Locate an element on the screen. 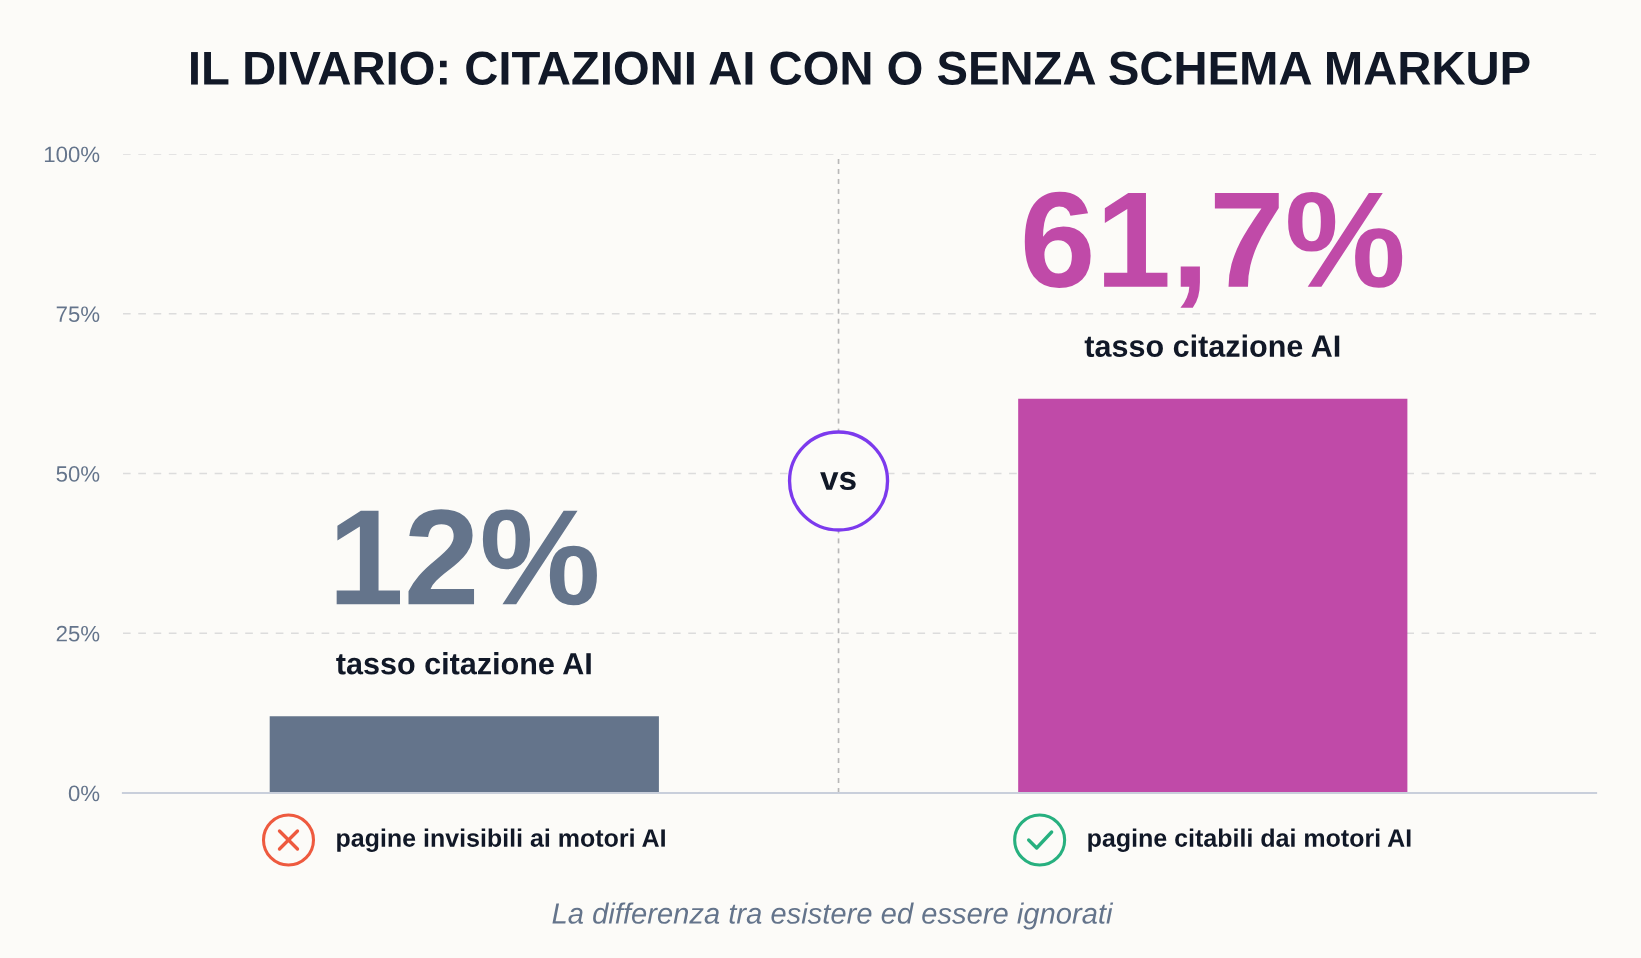 The height and width of the screenshot is (958, 1641). text: La differenza tra esistere ed essere ignorati is located at coordinates (833, 916).